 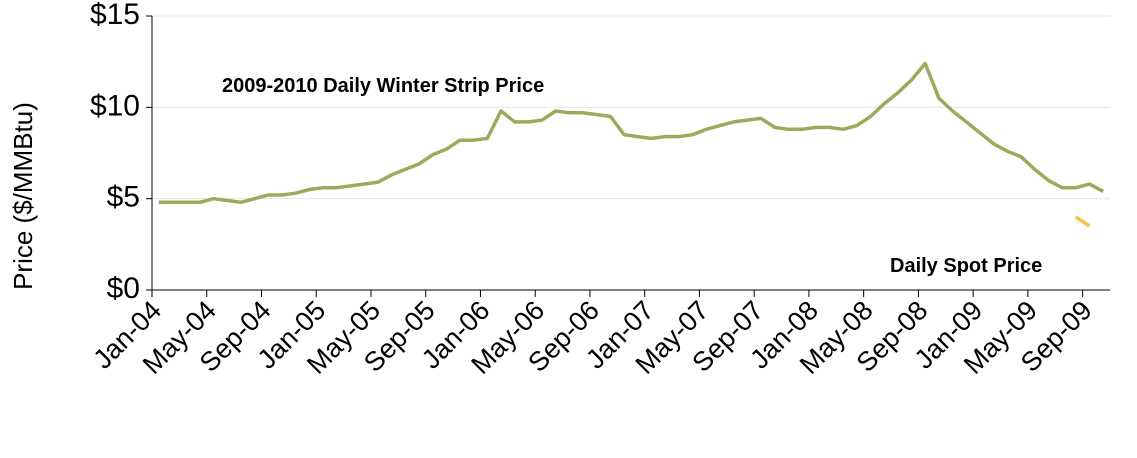 What do you see at coordinates (966, 266) in the screenshot?
I see `annotation: Daily Spot Price` at bounding box center [966, 266].